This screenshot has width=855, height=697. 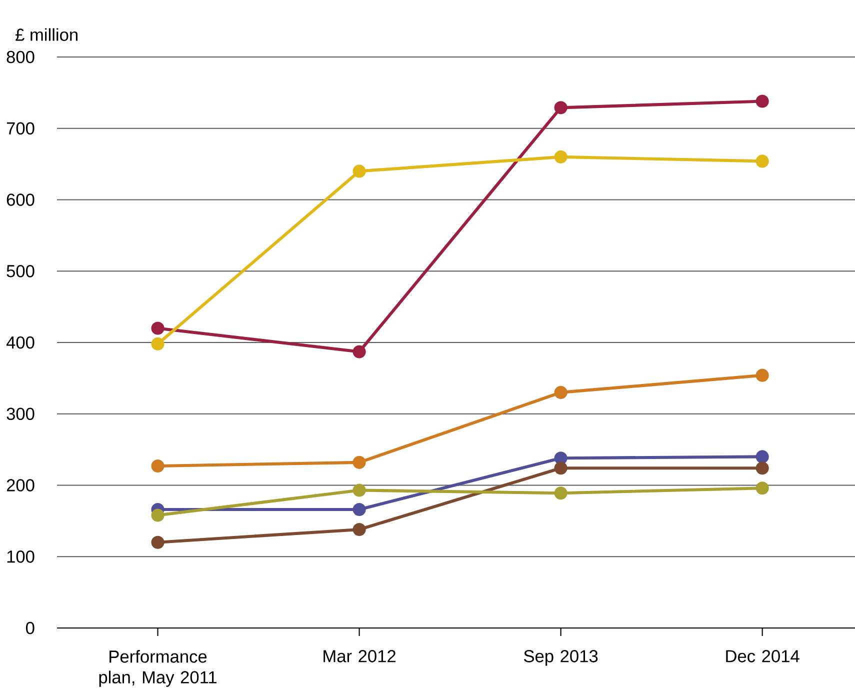 I want to click on x-tick-label: Performance plan, May 2011, so click(x=157, y=668).